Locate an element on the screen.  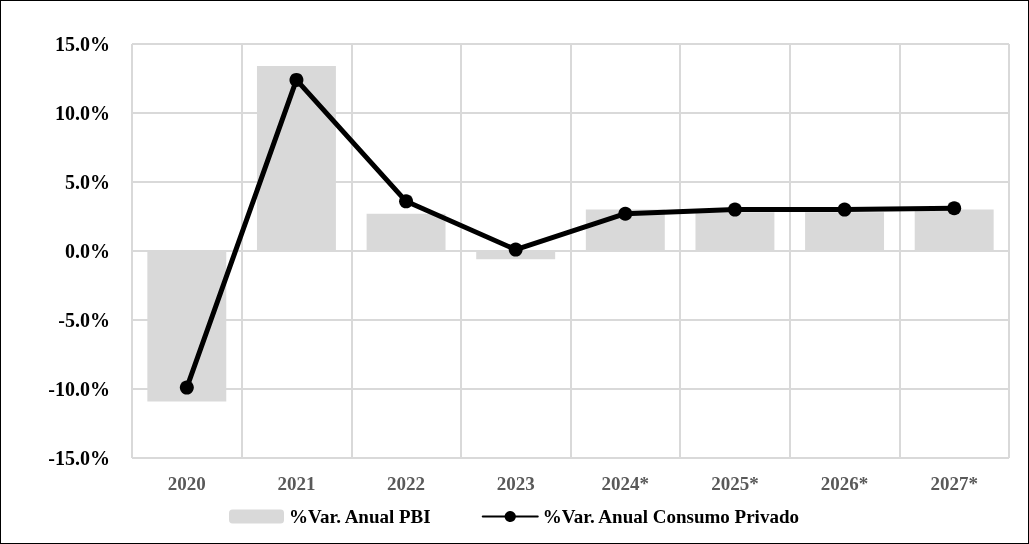
x-tick-label: 2023 is located at coordinates (515, 483).